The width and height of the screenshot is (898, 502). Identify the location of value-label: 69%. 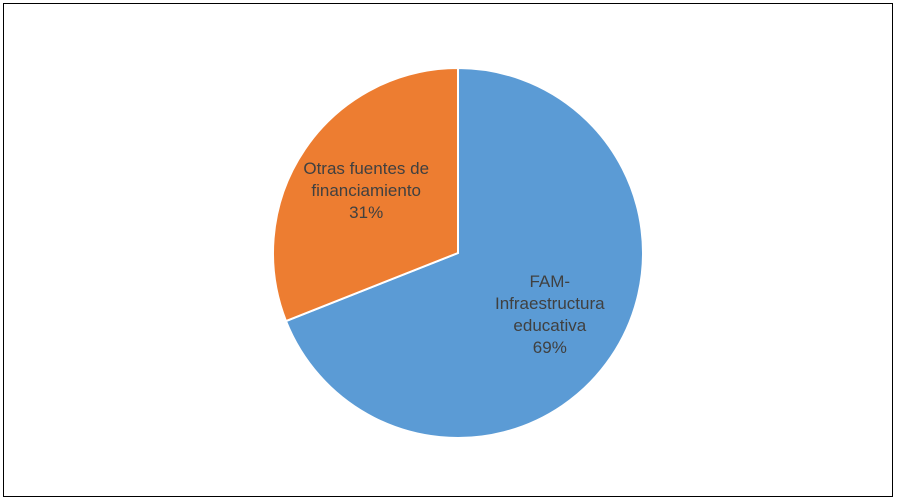
(549, 348).